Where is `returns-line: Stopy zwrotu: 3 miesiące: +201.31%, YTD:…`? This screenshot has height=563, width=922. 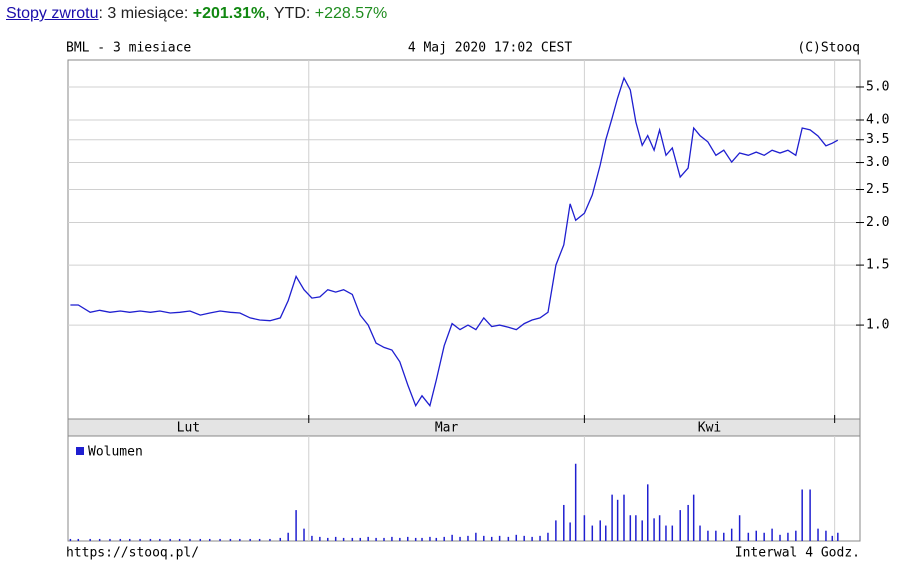 returns-line: Stopy zwrotu: 3 miesiące: +201.31%, YTD:… is located at coordinates (196, 14).